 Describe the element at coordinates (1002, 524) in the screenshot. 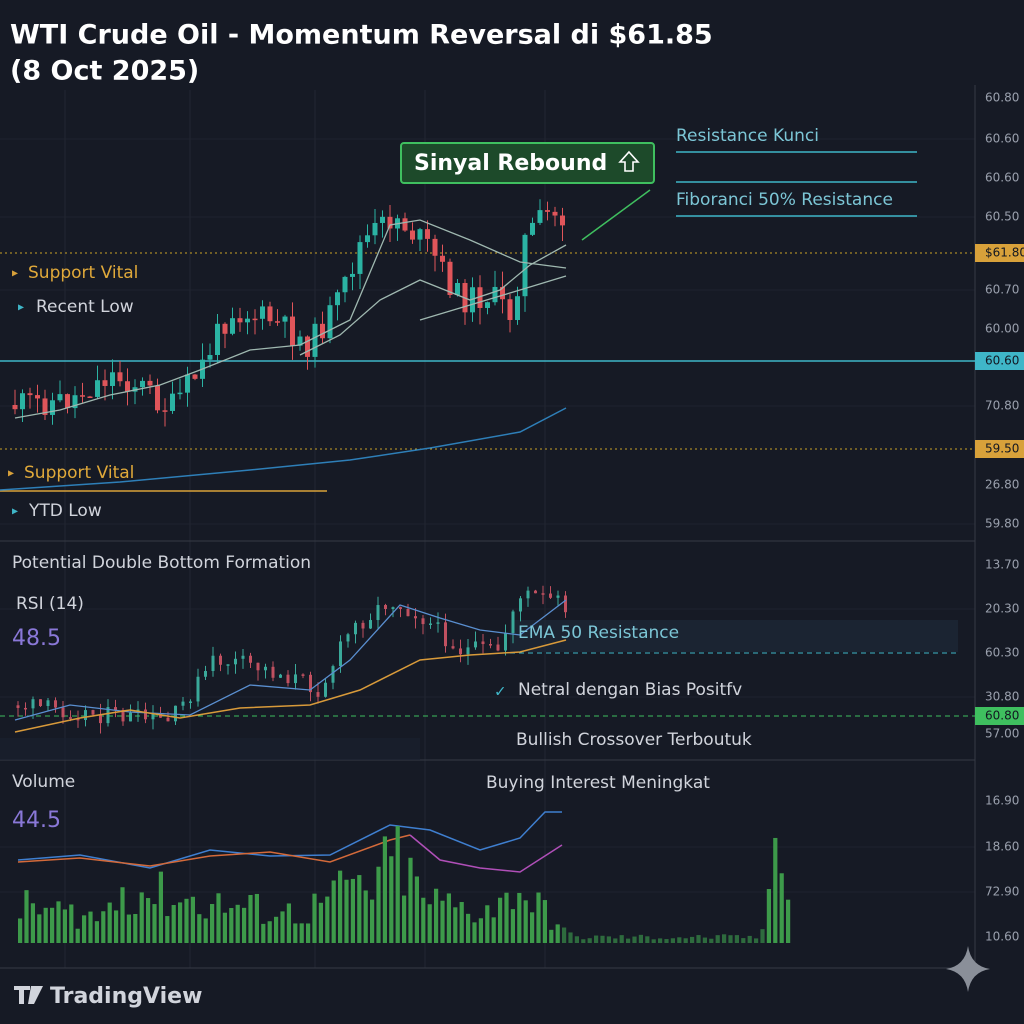

I see `axis-label: 59.80` at that location.